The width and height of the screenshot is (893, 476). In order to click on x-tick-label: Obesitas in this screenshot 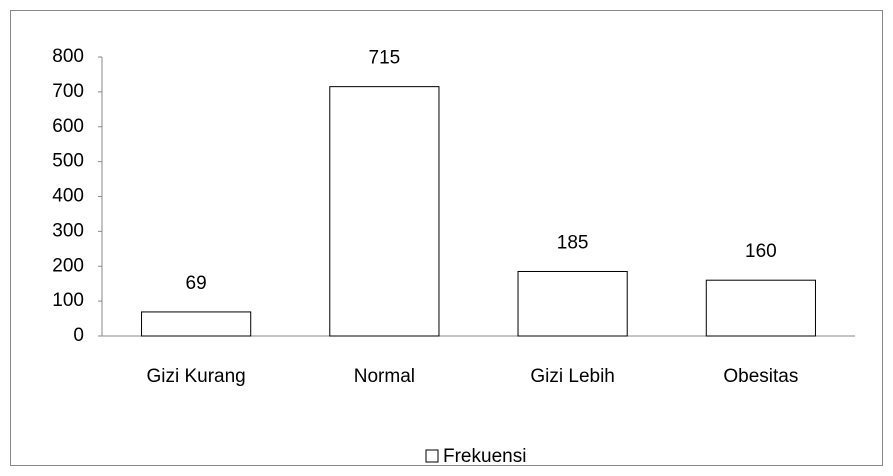, I will do `click(760, 376)`.